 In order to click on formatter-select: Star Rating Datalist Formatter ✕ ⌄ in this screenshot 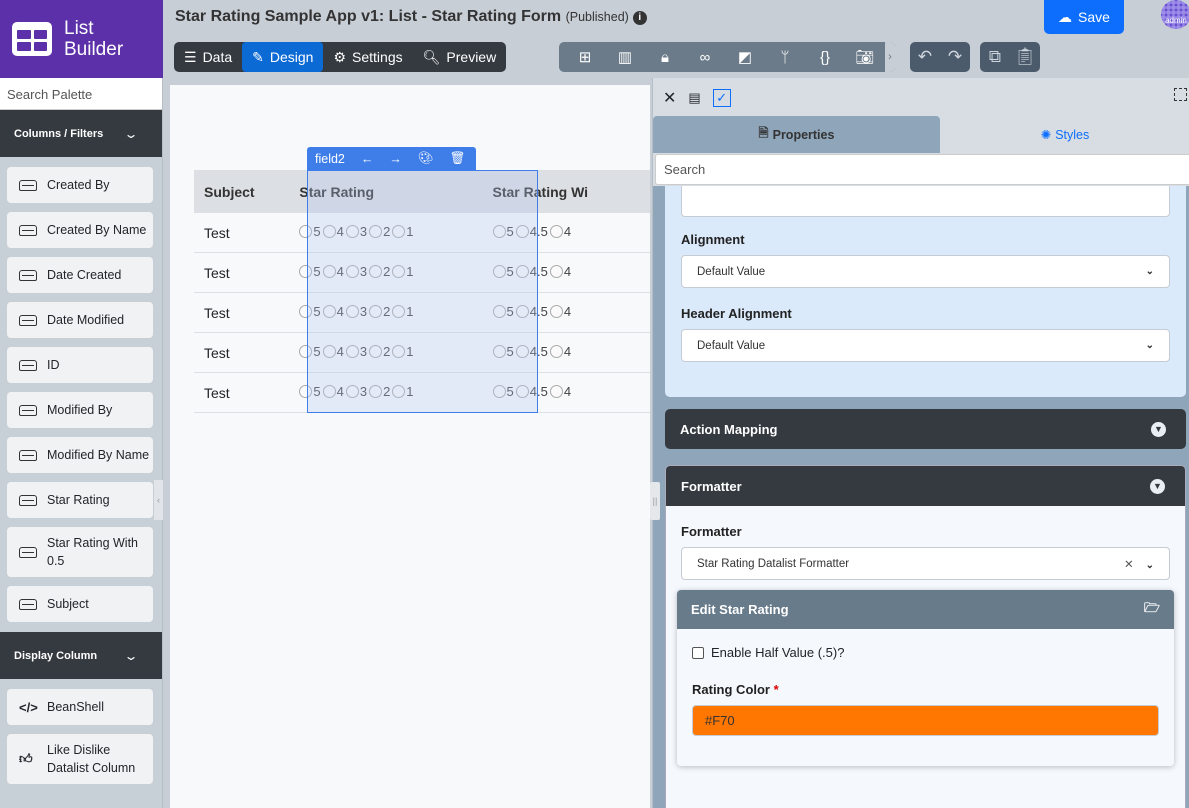, I will do `click(925, 563)`.